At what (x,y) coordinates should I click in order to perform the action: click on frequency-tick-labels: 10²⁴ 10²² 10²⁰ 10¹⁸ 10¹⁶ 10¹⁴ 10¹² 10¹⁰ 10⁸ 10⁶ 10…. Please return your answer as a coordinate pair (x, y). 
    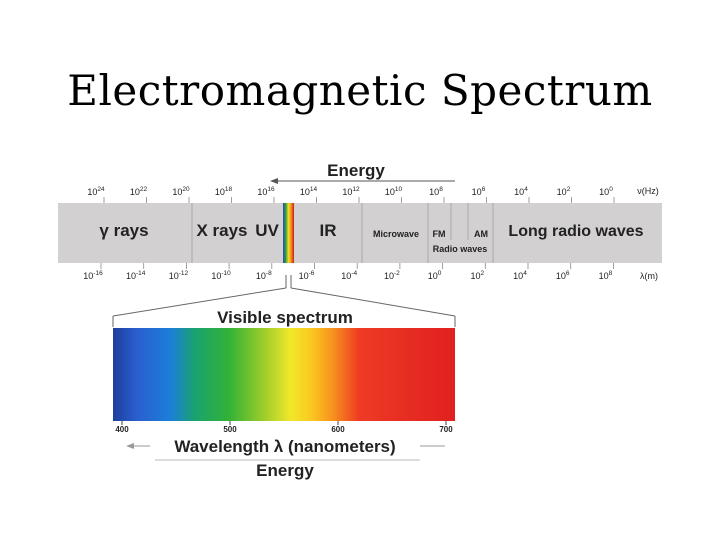
    Looking at the image, I should click on (351, 194).